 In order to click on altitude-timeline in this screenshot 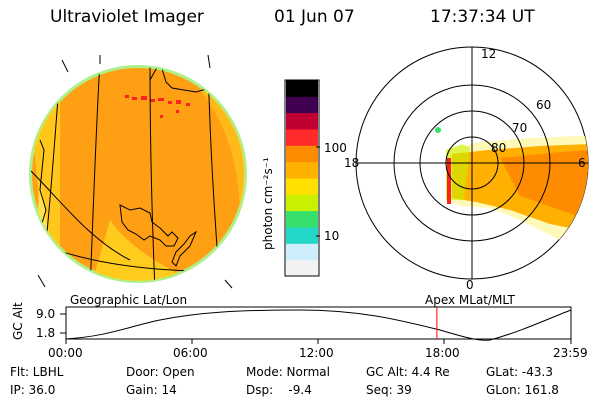, I will do `click(316, 325)`.